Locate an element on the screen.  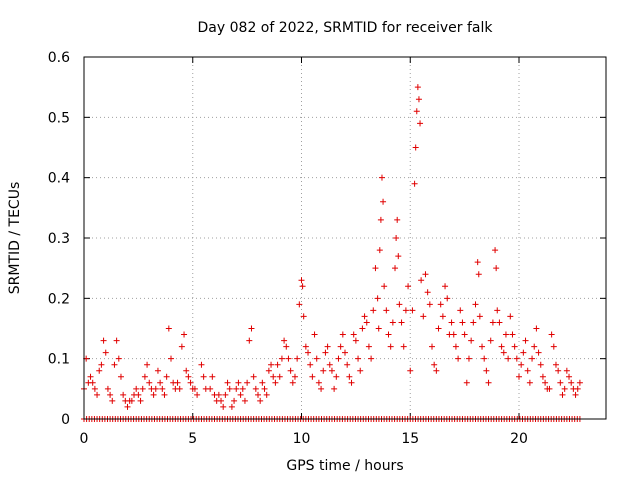
x-tick-label: 10 is located at coordinates (302, 439).